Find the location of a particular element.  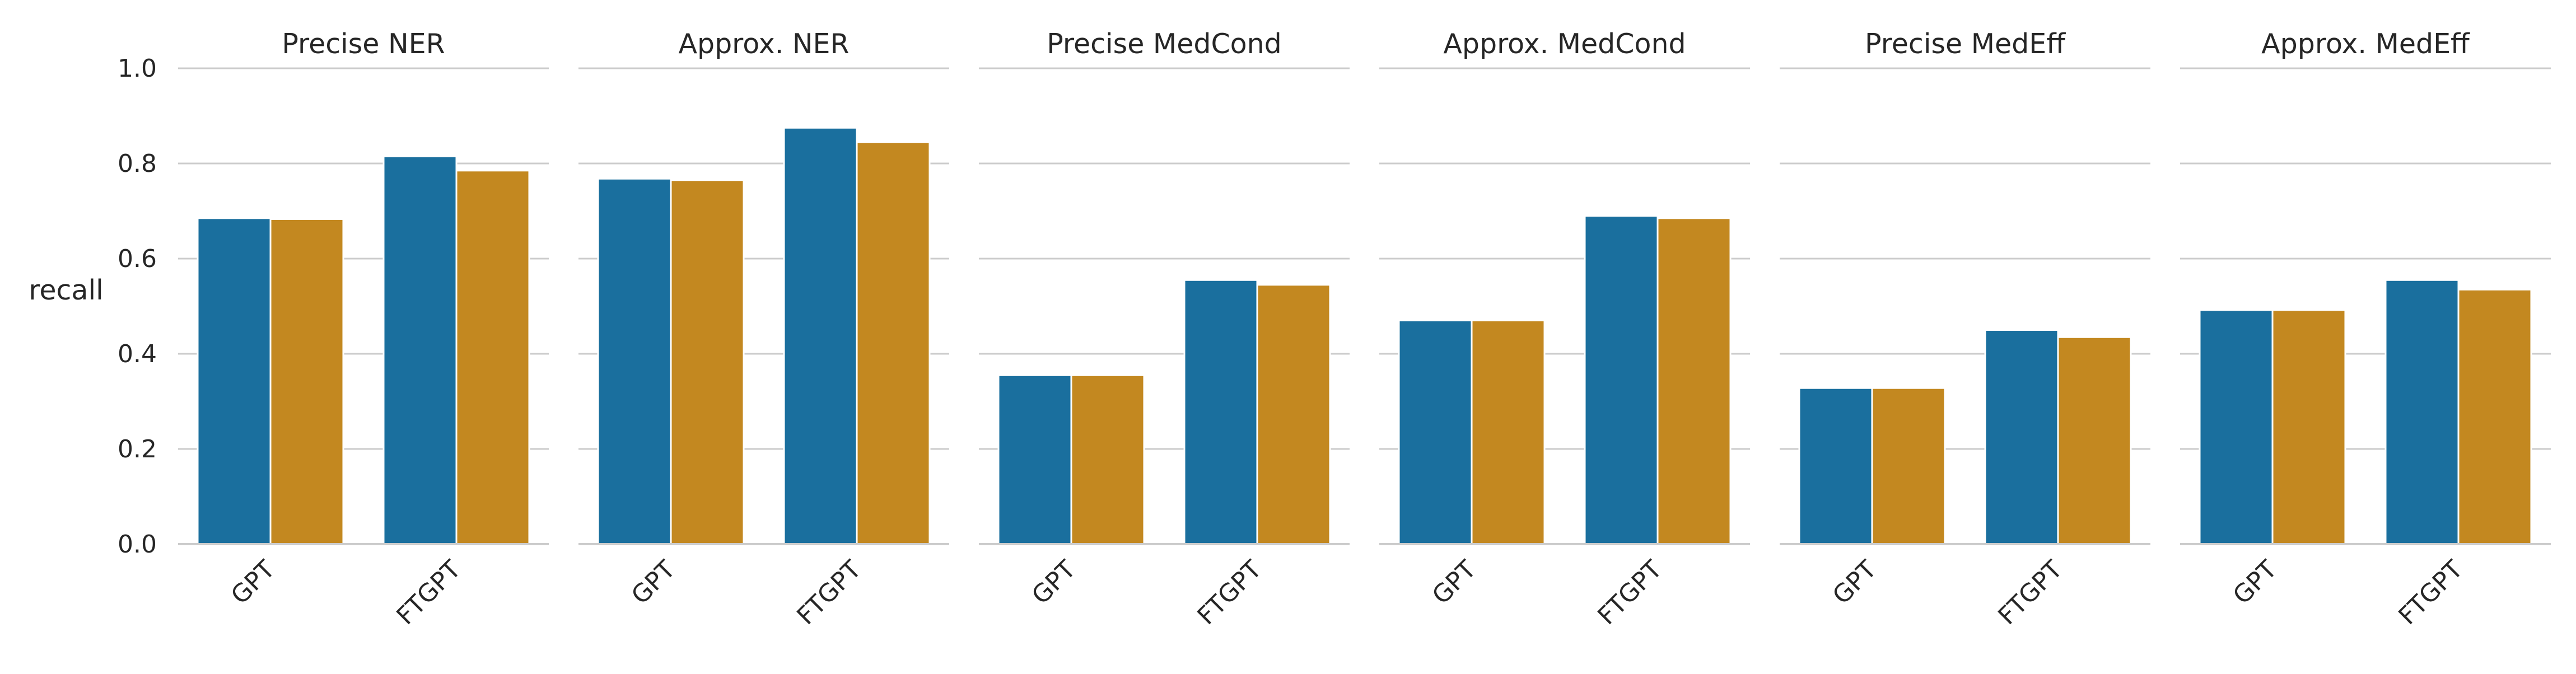

panel-title: Approx. NER is located at coordinates (763, 44).